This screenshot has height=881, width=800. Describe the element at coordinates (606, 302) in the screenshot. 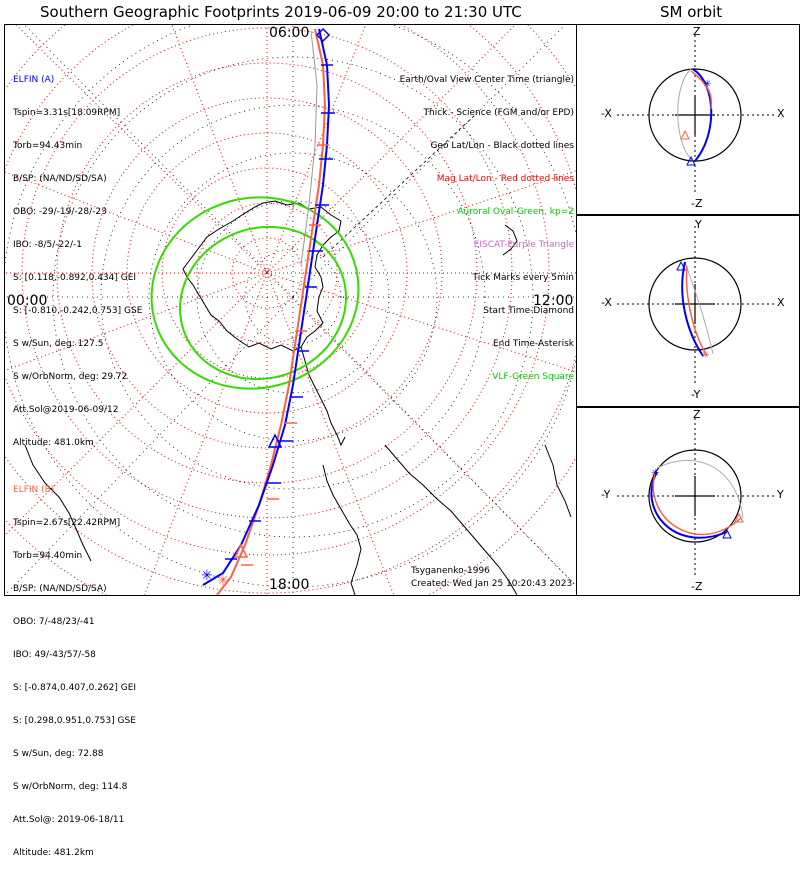

I see `sm2-left-label: -X` at that location.